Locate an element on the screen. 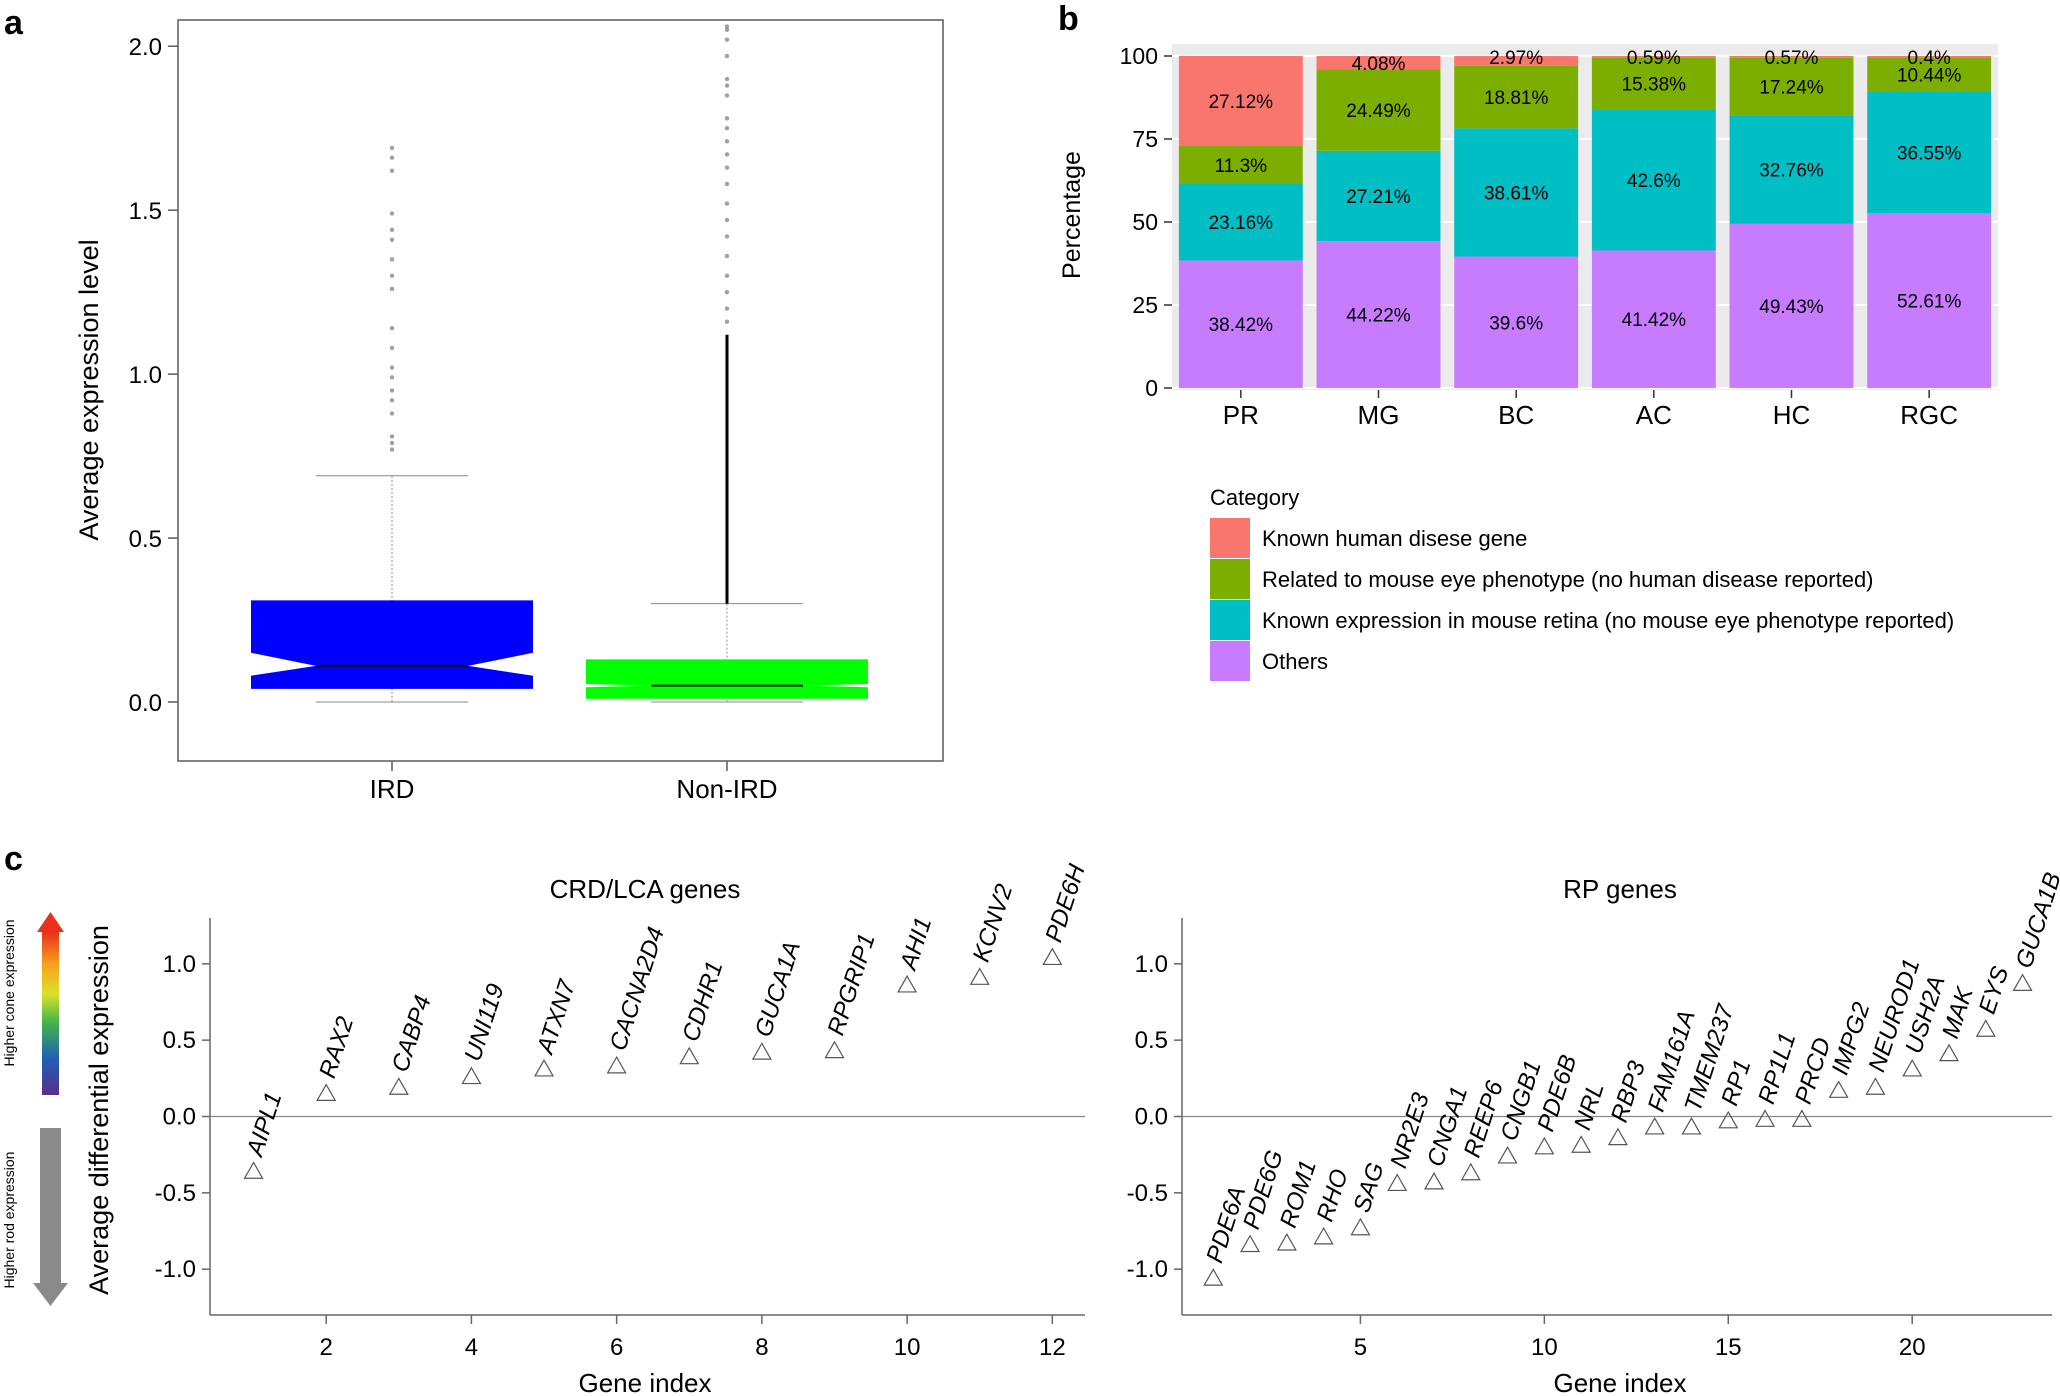  data-label: 27.21% is located at coordinates (1378, 197).